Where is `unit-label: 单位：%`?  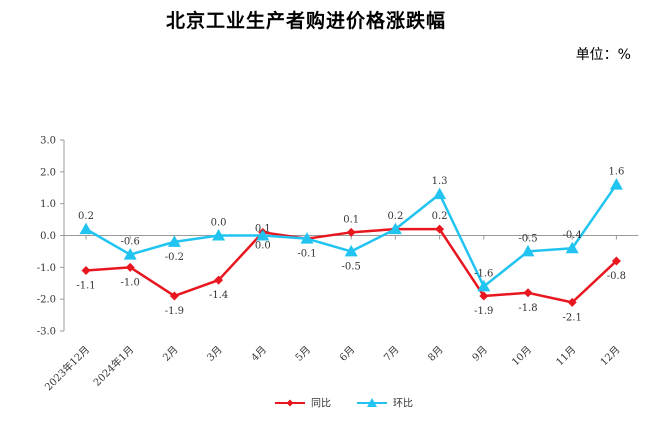 unit-label: 单位：% is located at coordinates (603, 55).